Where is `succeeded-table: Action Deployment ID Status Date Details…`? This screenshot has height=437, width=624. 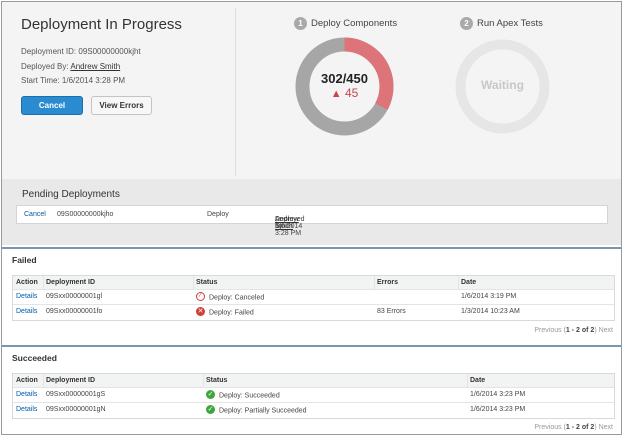 succeeded-table: Action Deployment ID Status Date Details… is located at coordinates (313, 396).